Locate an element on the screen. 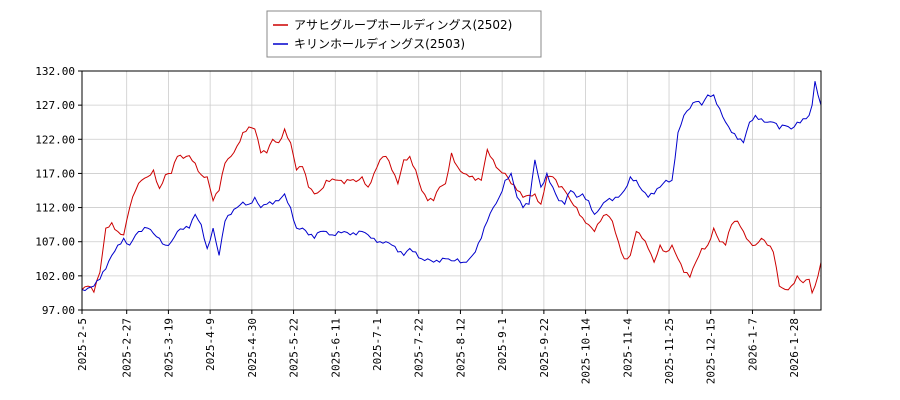 This screenshot has height=400, width=900. x-tick-label: 2025-7-1 is located at coordinates (377, 344).